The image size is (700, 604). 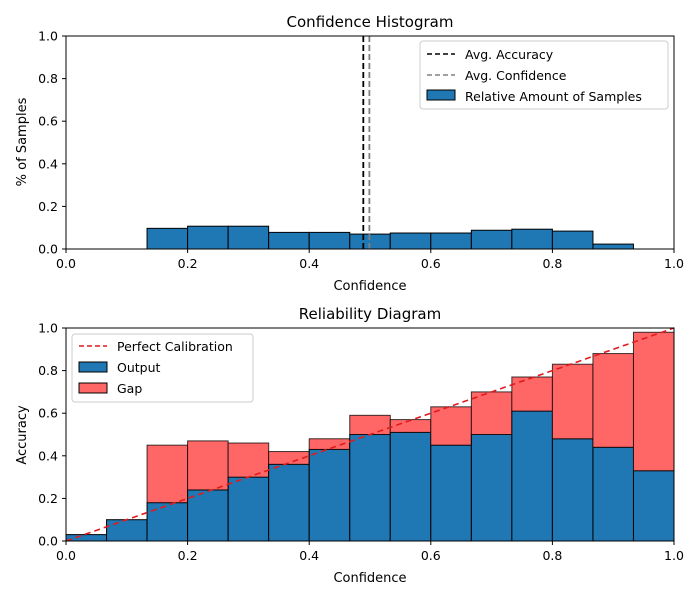 What do you see at coordinates (93, 388) in the screenshot?
I see `chart2-legend-gap-swatch` at bounding box center [93, 388].